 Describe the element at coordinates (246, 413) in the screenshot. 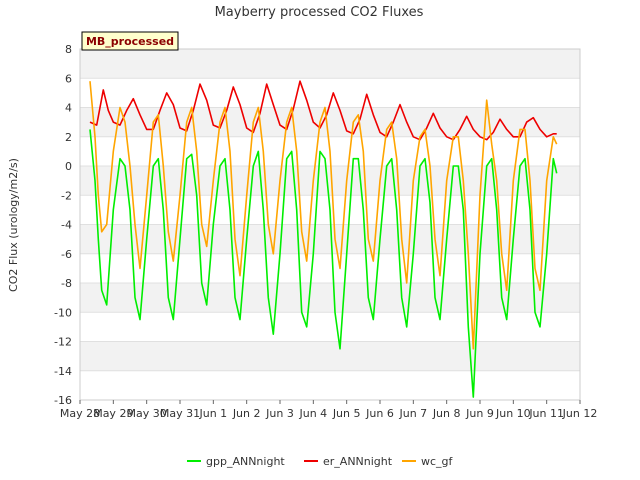

I see `x-tick-label: Jun 2` at that location.